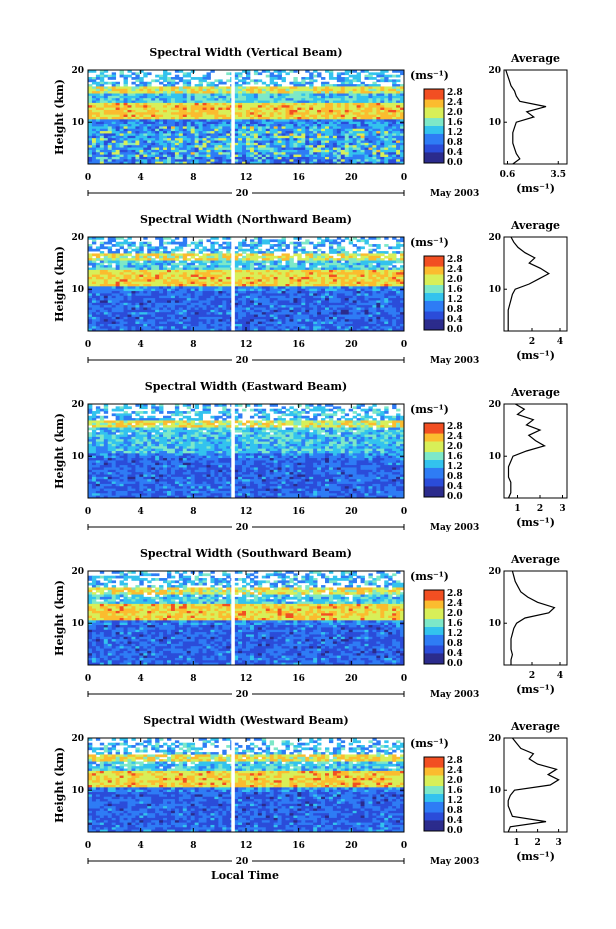 This screenshot has height=929, width=616. What do you see at coordinates (455, 113) in the screenshot?
I see `colorbar-tick-label: 2.0` at bounding box center [455, 113].